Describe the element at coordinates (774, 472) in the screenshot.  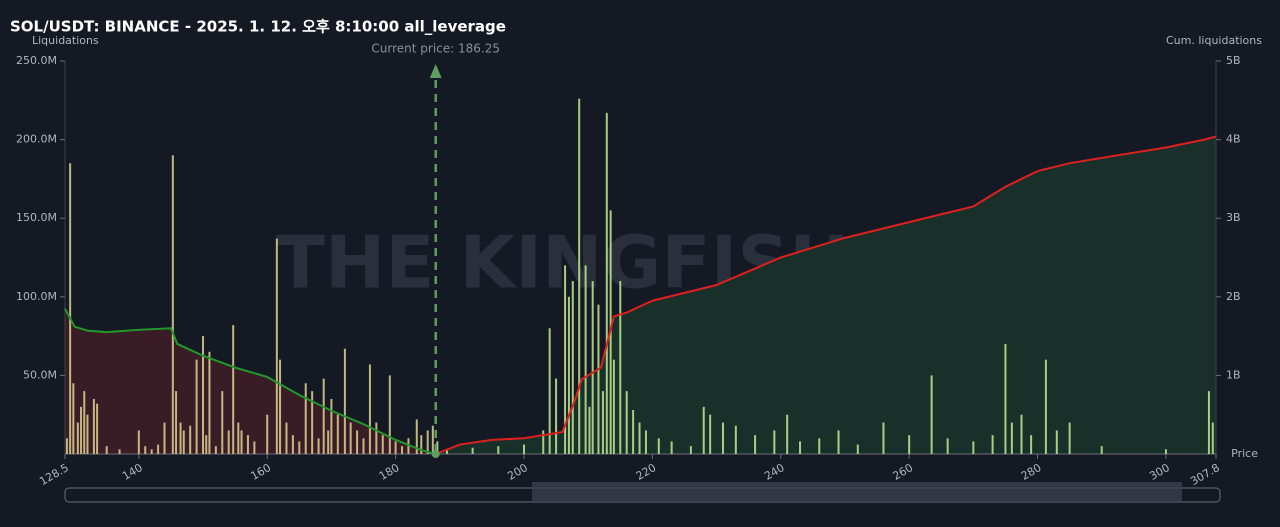
I see `x-tick-label: 240` at that location.